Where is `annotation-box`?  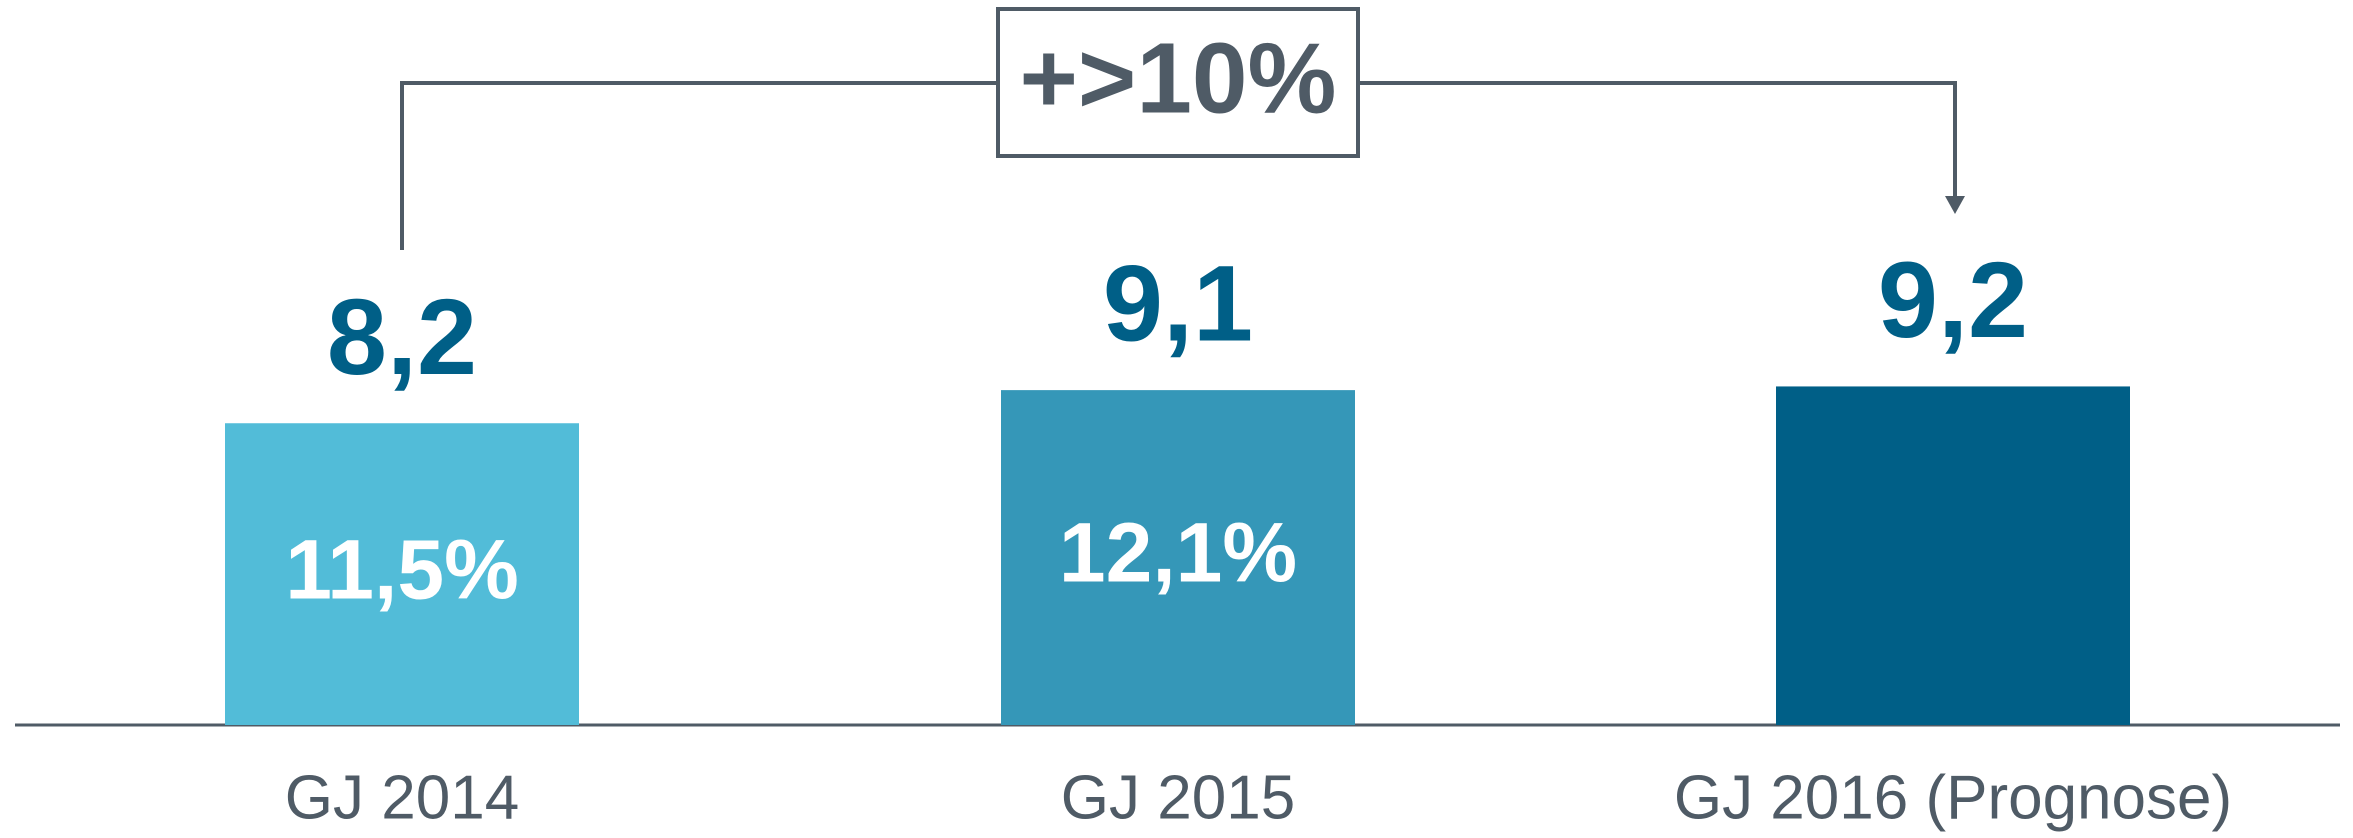
annotation-box is located at coordinates (1178, 82).